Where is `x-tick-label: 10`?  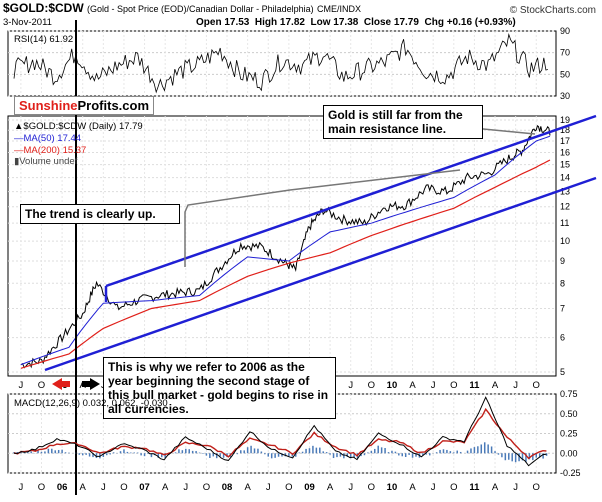
x-tick-label: 10 is located at coordinates (392, 385).